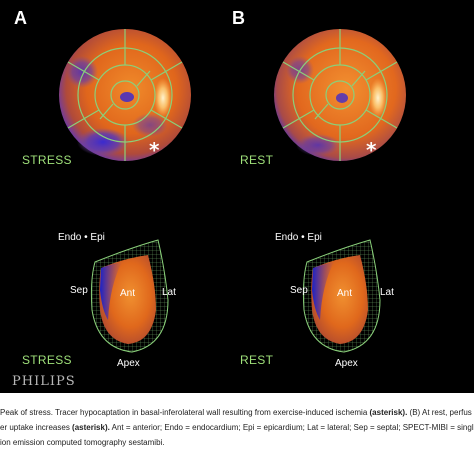 The image size is (474, 474). Describe the element at coordinates (169, 292) in the screenshot. I see `stress-lat-label: Lat` at that location.